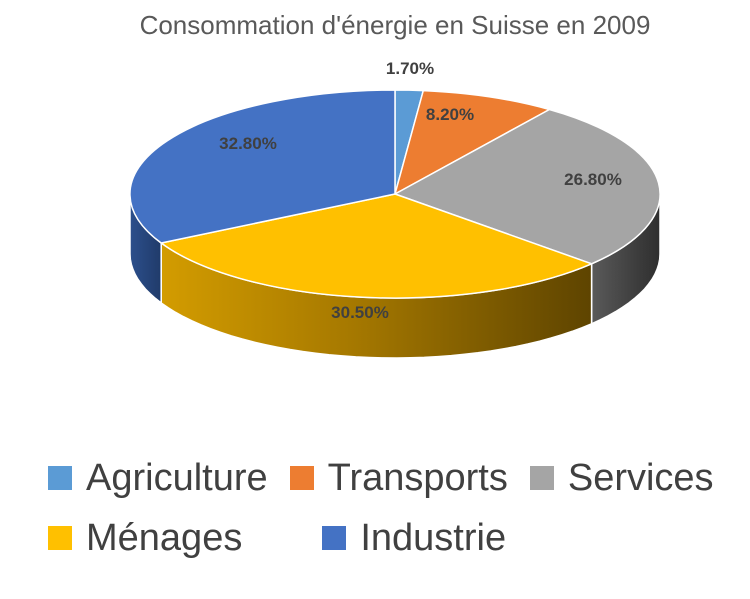 The image size is (750, 599). What do you see at coordinates (417, 477) in the screenshot?
I see `legend-label-transports: Transports` at bounding box center [417, 477].